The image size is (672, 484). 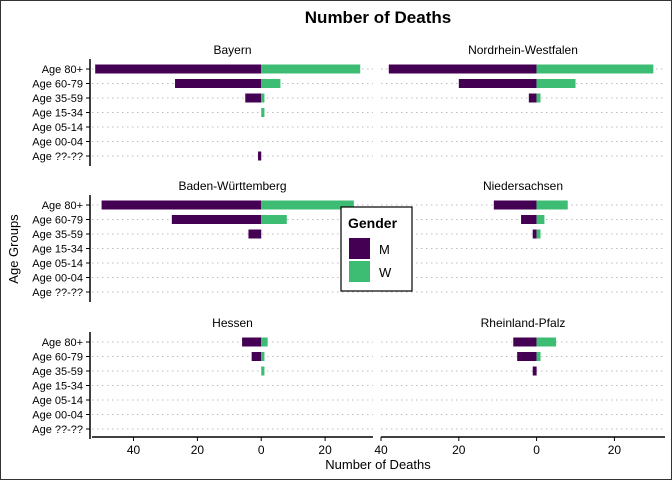 What do you see at coordinates (376, 249) in the screenshot?
I see `legend: Gender M W` at bounding box center [376, 249].